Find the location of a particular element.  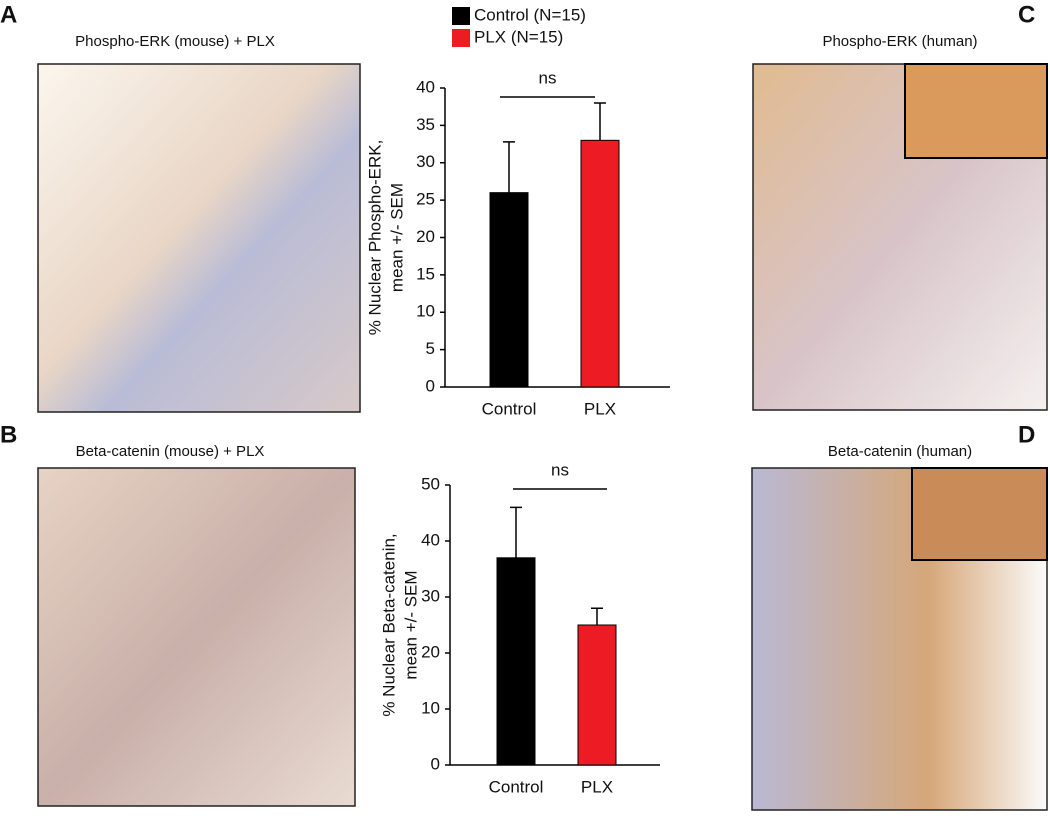

image-title: Beta-catenin (mouse) + PLX is located at coordinates (170, 451).